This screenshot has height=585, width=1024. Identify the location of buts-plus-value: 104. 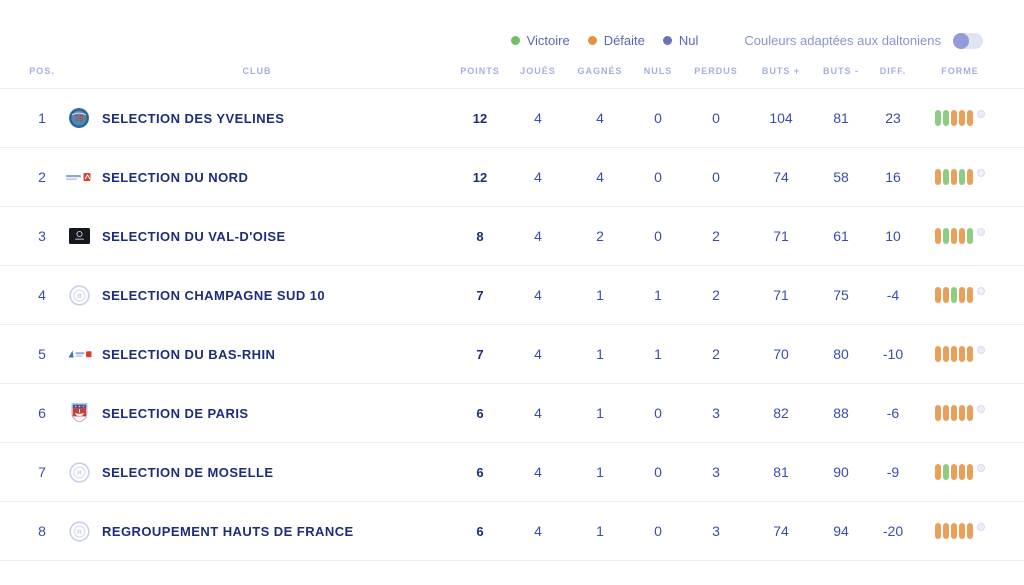
(781, 118).